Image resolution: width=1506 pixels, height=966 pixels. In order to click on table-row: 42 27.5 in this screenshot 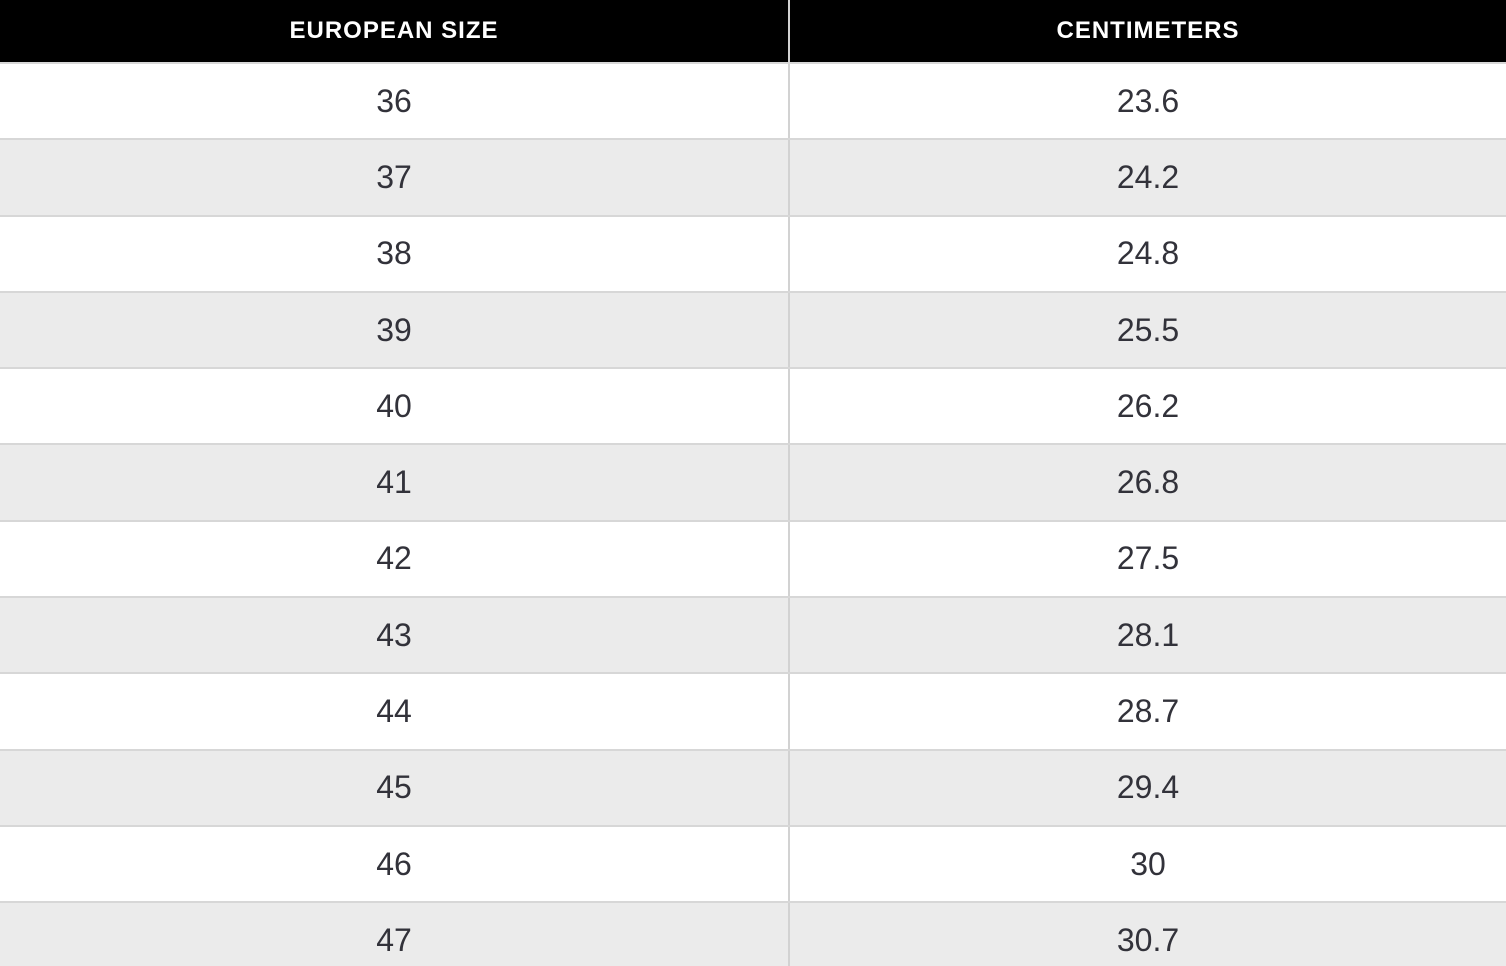, I will do `click(753, 558)`.